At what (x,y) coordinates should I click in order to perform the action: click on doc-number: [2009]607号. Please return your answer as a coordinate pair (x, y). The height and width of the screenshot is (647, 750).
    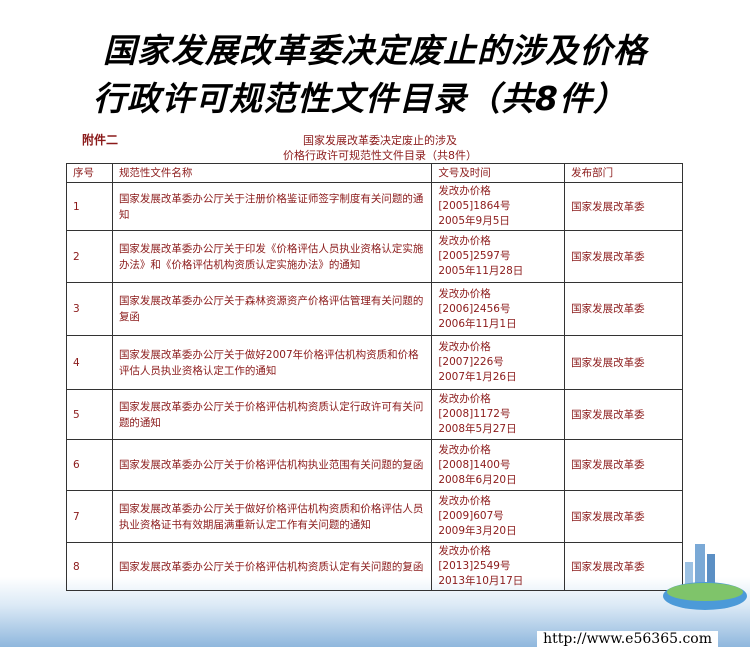
    Looking at the image, I should click on (471, 516).